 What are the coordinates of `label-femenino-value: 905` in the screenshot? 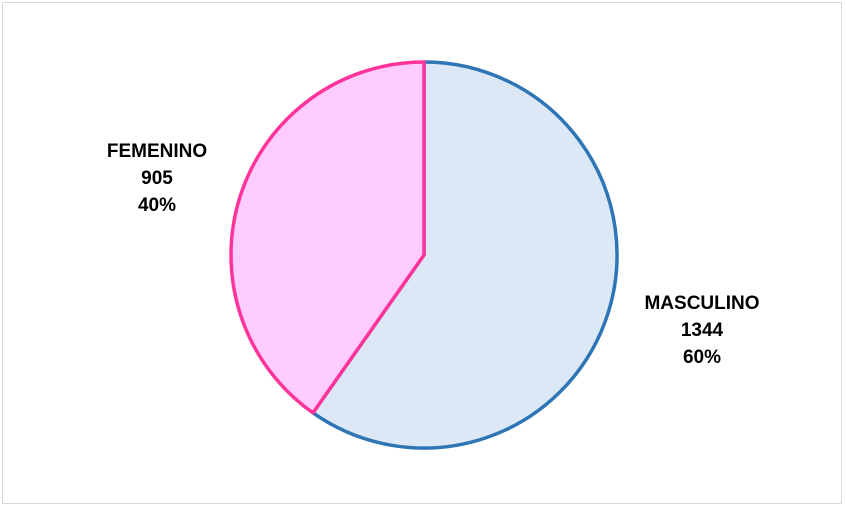 It's located at (157, 178).